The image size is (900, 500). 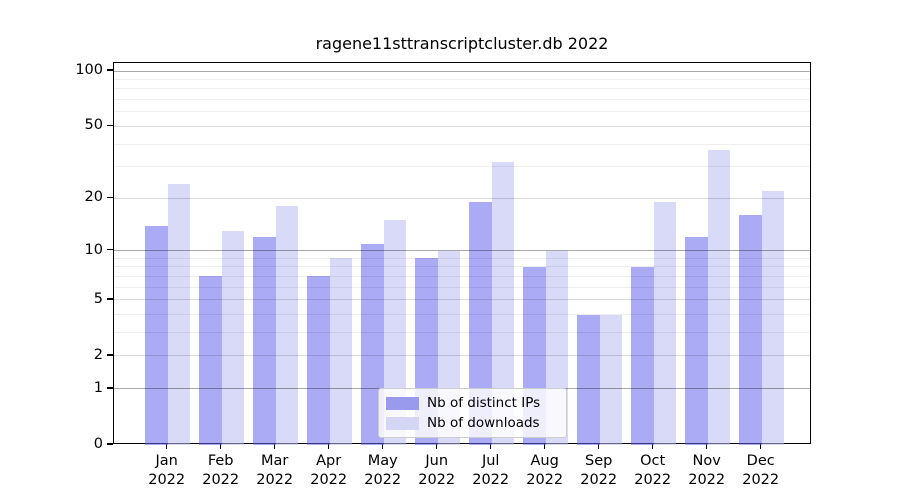 What do you see at coordinates (89, 70) in the screenshot?
I see `y-axis-tick-label: 100` at bounding box center [89, 70].